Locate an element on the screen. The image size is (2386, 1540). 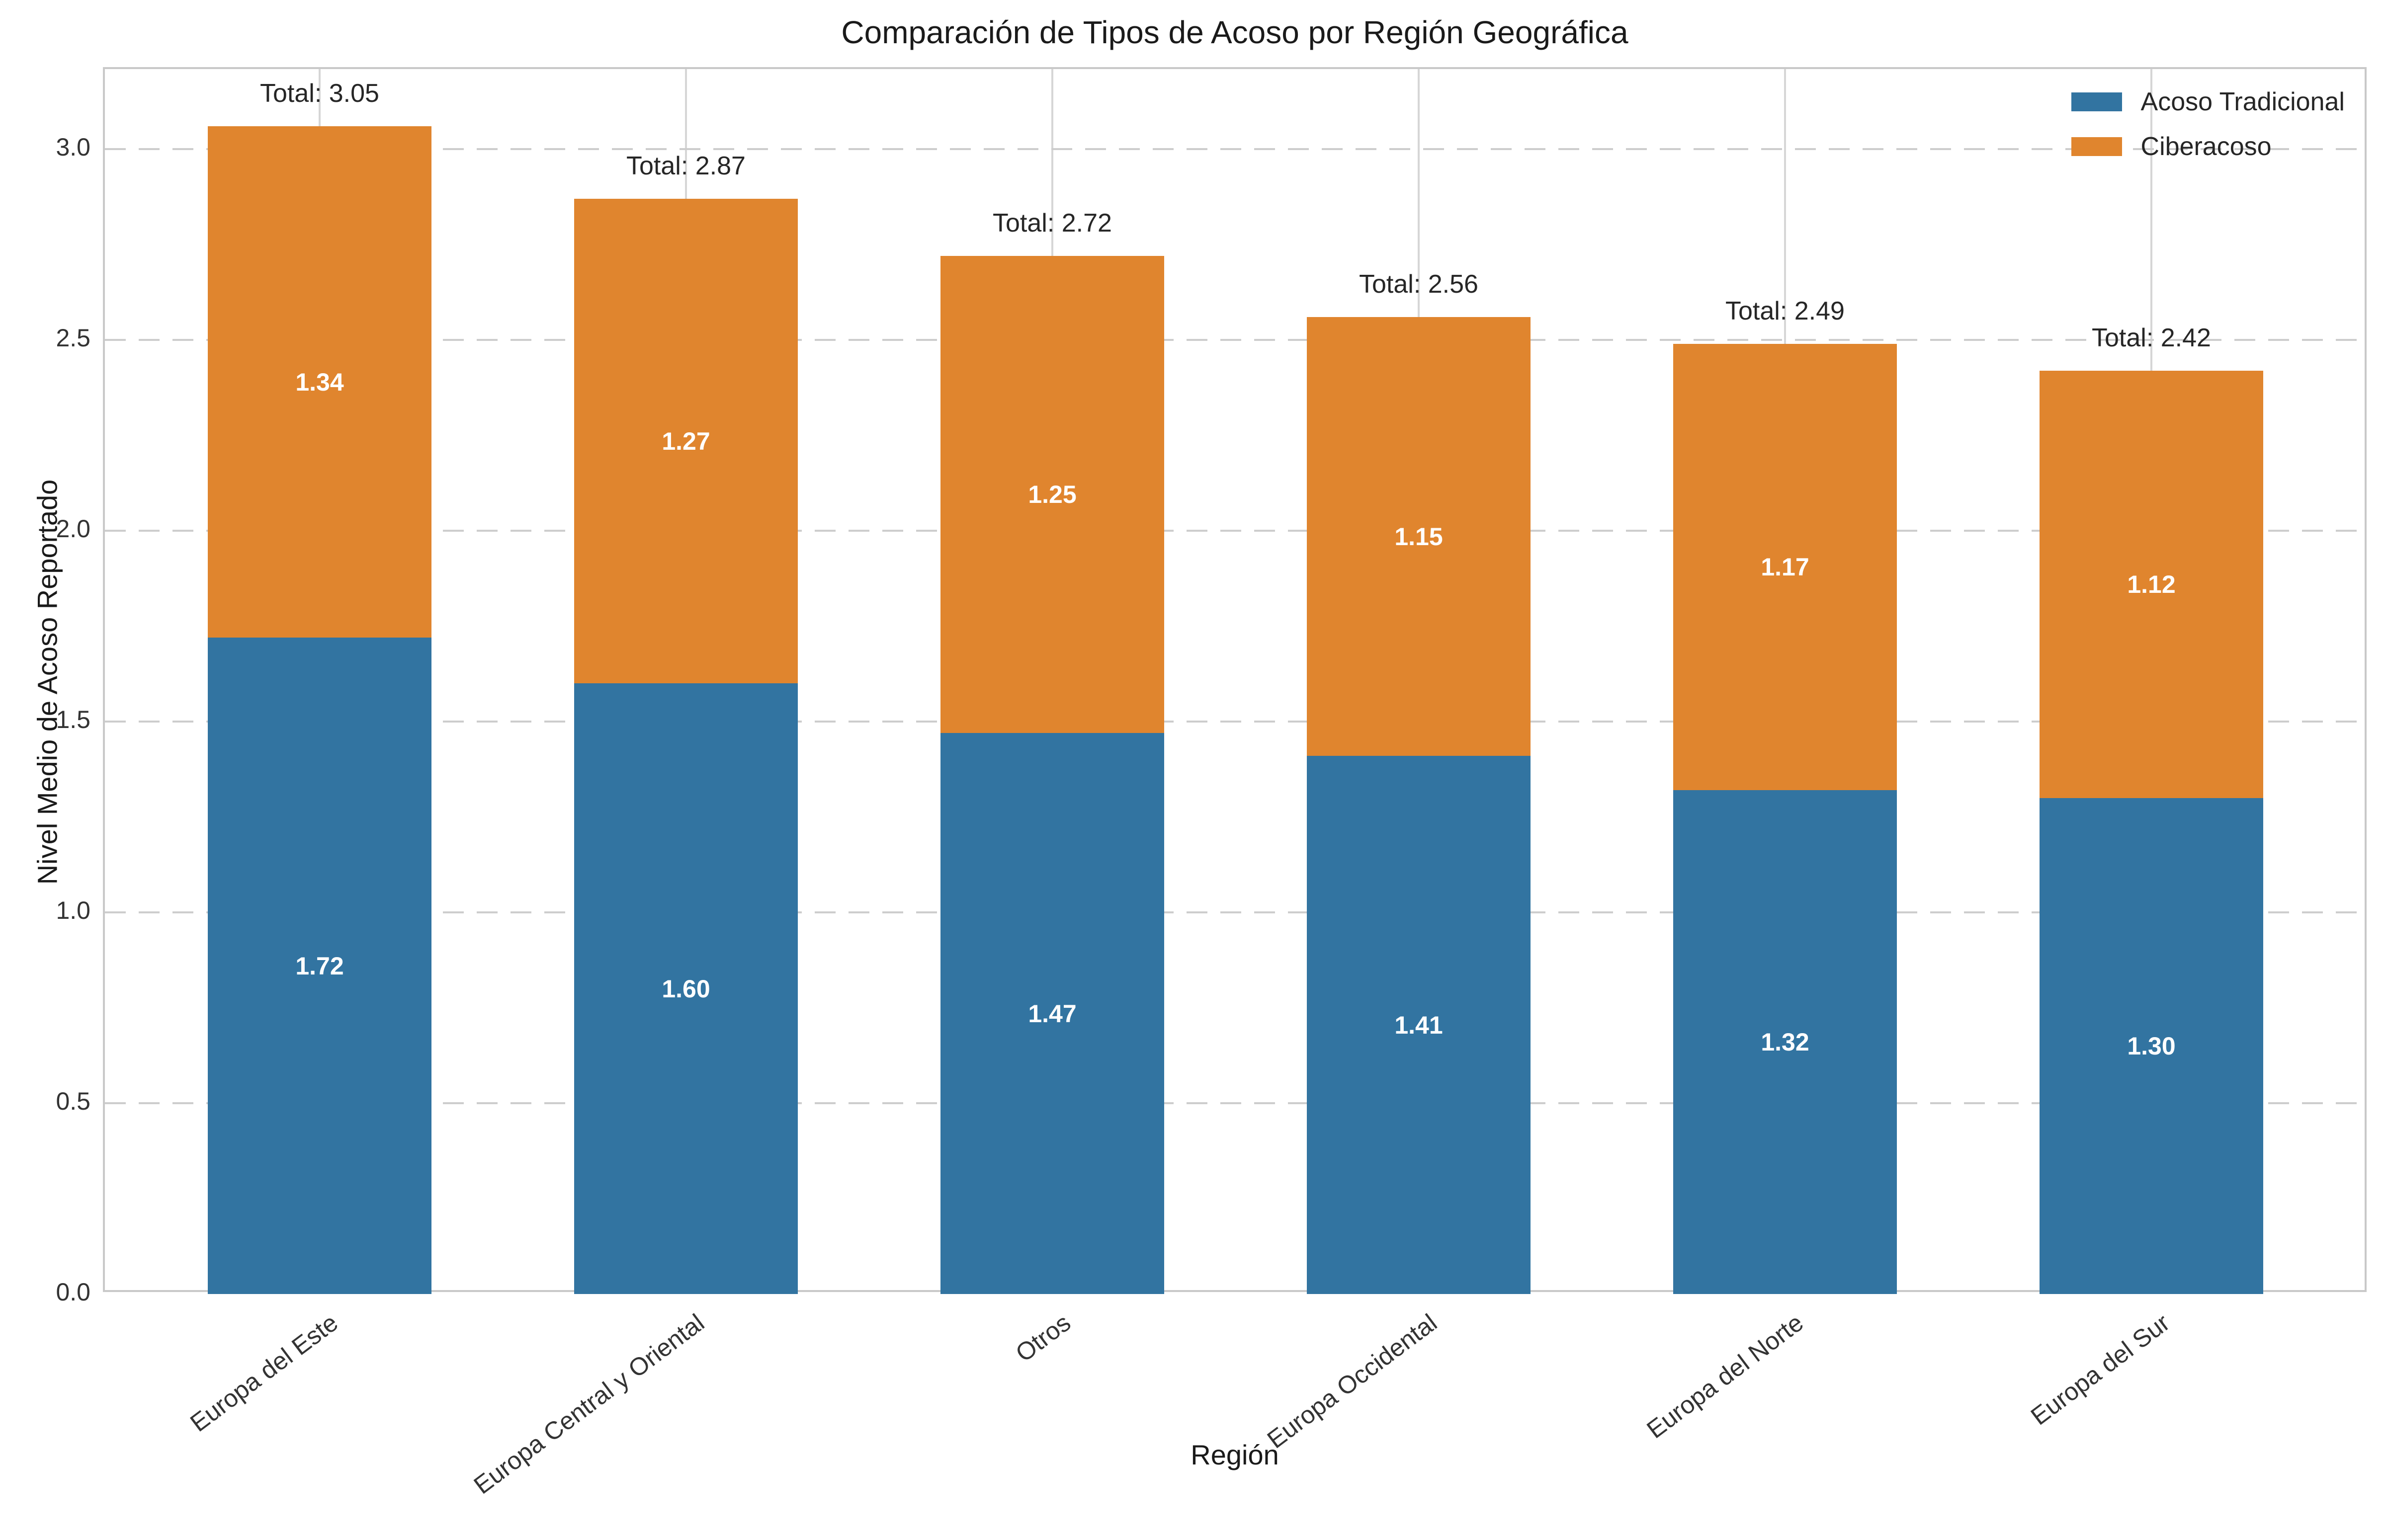
legend-label: Ciberacoso is located at coordinates (2206, 147).